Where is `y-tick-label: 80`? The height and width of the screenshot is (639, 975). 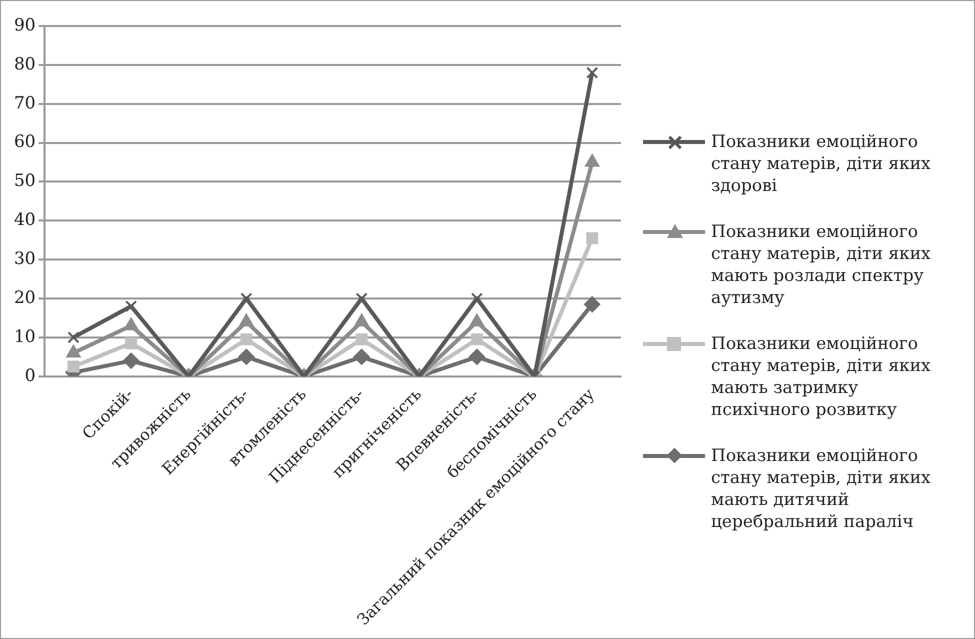 y-tick-label: 80 is located at coordinates (25, 64).